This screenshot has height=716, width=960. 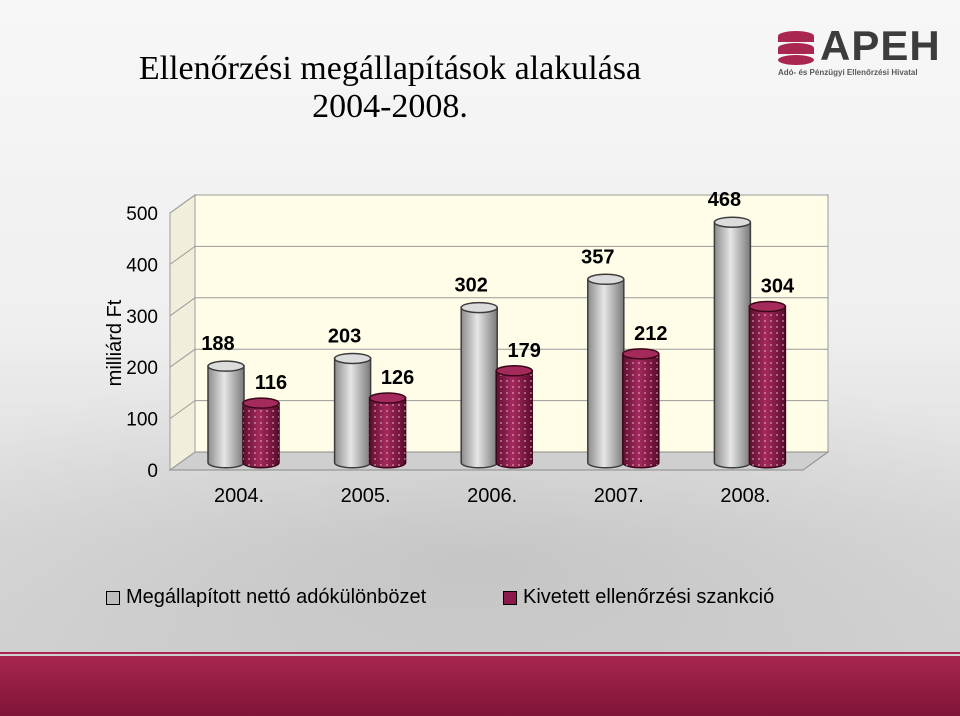 I want to click on bar-2006.-netto, so click(x=479, y=385).